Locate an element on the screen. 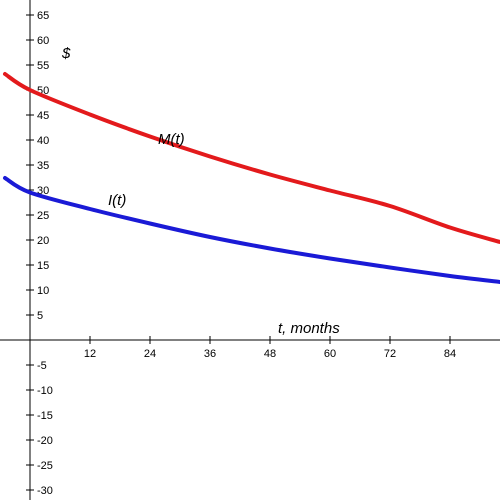 This screenshot has width=500, height=500. y-tick-label: 40 is located at coordinates (43, 141).